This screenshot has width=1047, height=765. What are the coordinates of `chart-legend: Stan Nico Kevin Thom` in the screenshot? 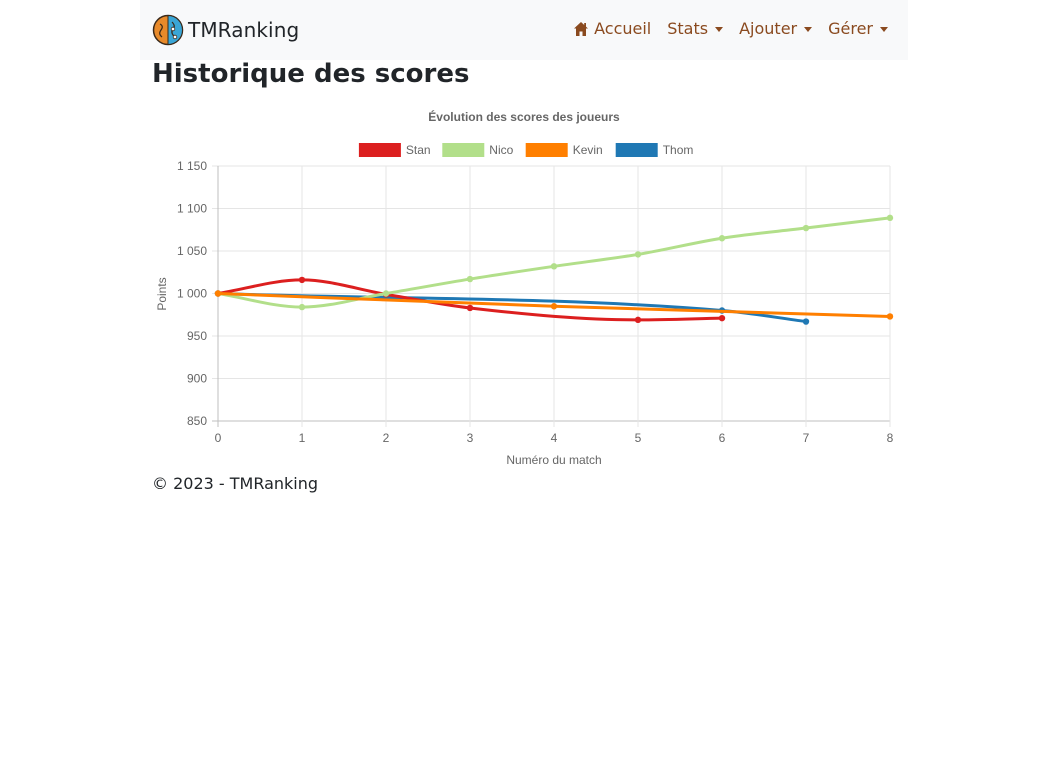 It's located at (526, 150).